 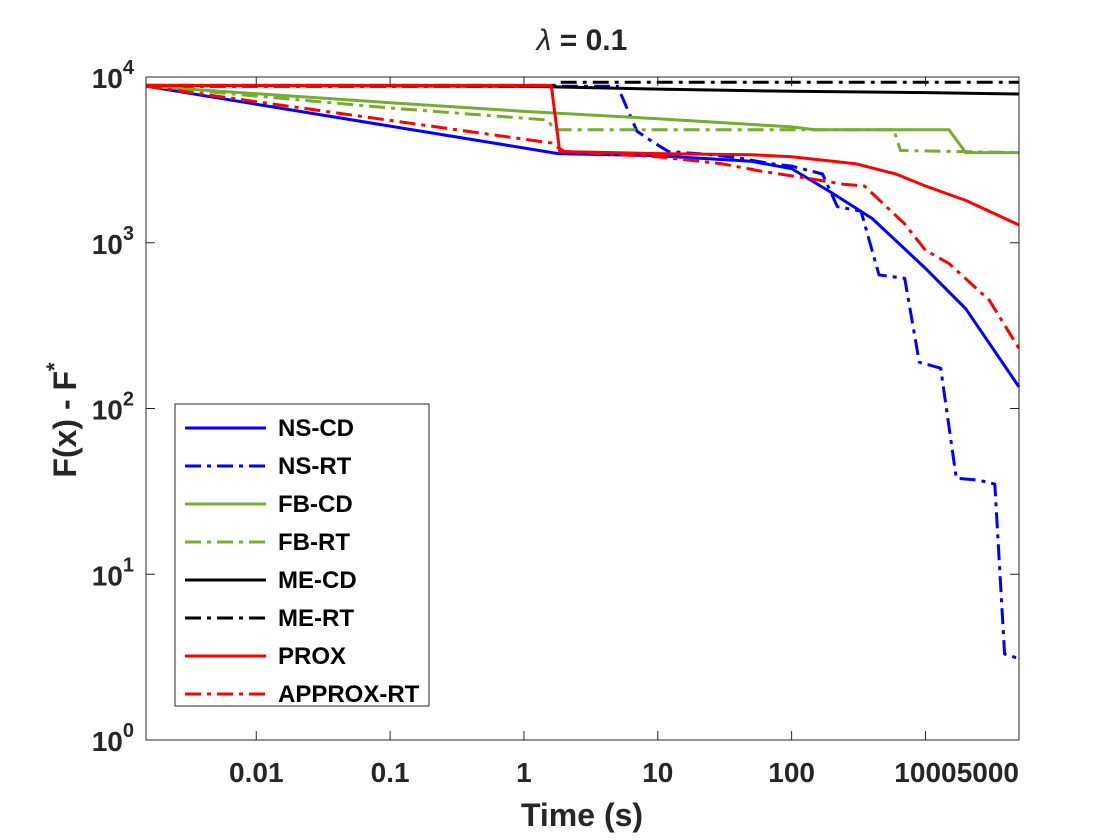 I want to click on y-tick-label: 10², so click(x=113, y=407).